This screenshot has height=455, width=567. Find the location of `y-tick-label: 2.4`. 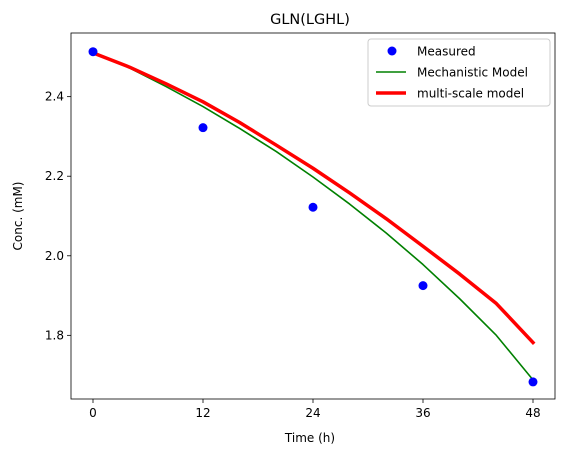

y-tick-label: 2.4 is located at coordinates (54, 97).